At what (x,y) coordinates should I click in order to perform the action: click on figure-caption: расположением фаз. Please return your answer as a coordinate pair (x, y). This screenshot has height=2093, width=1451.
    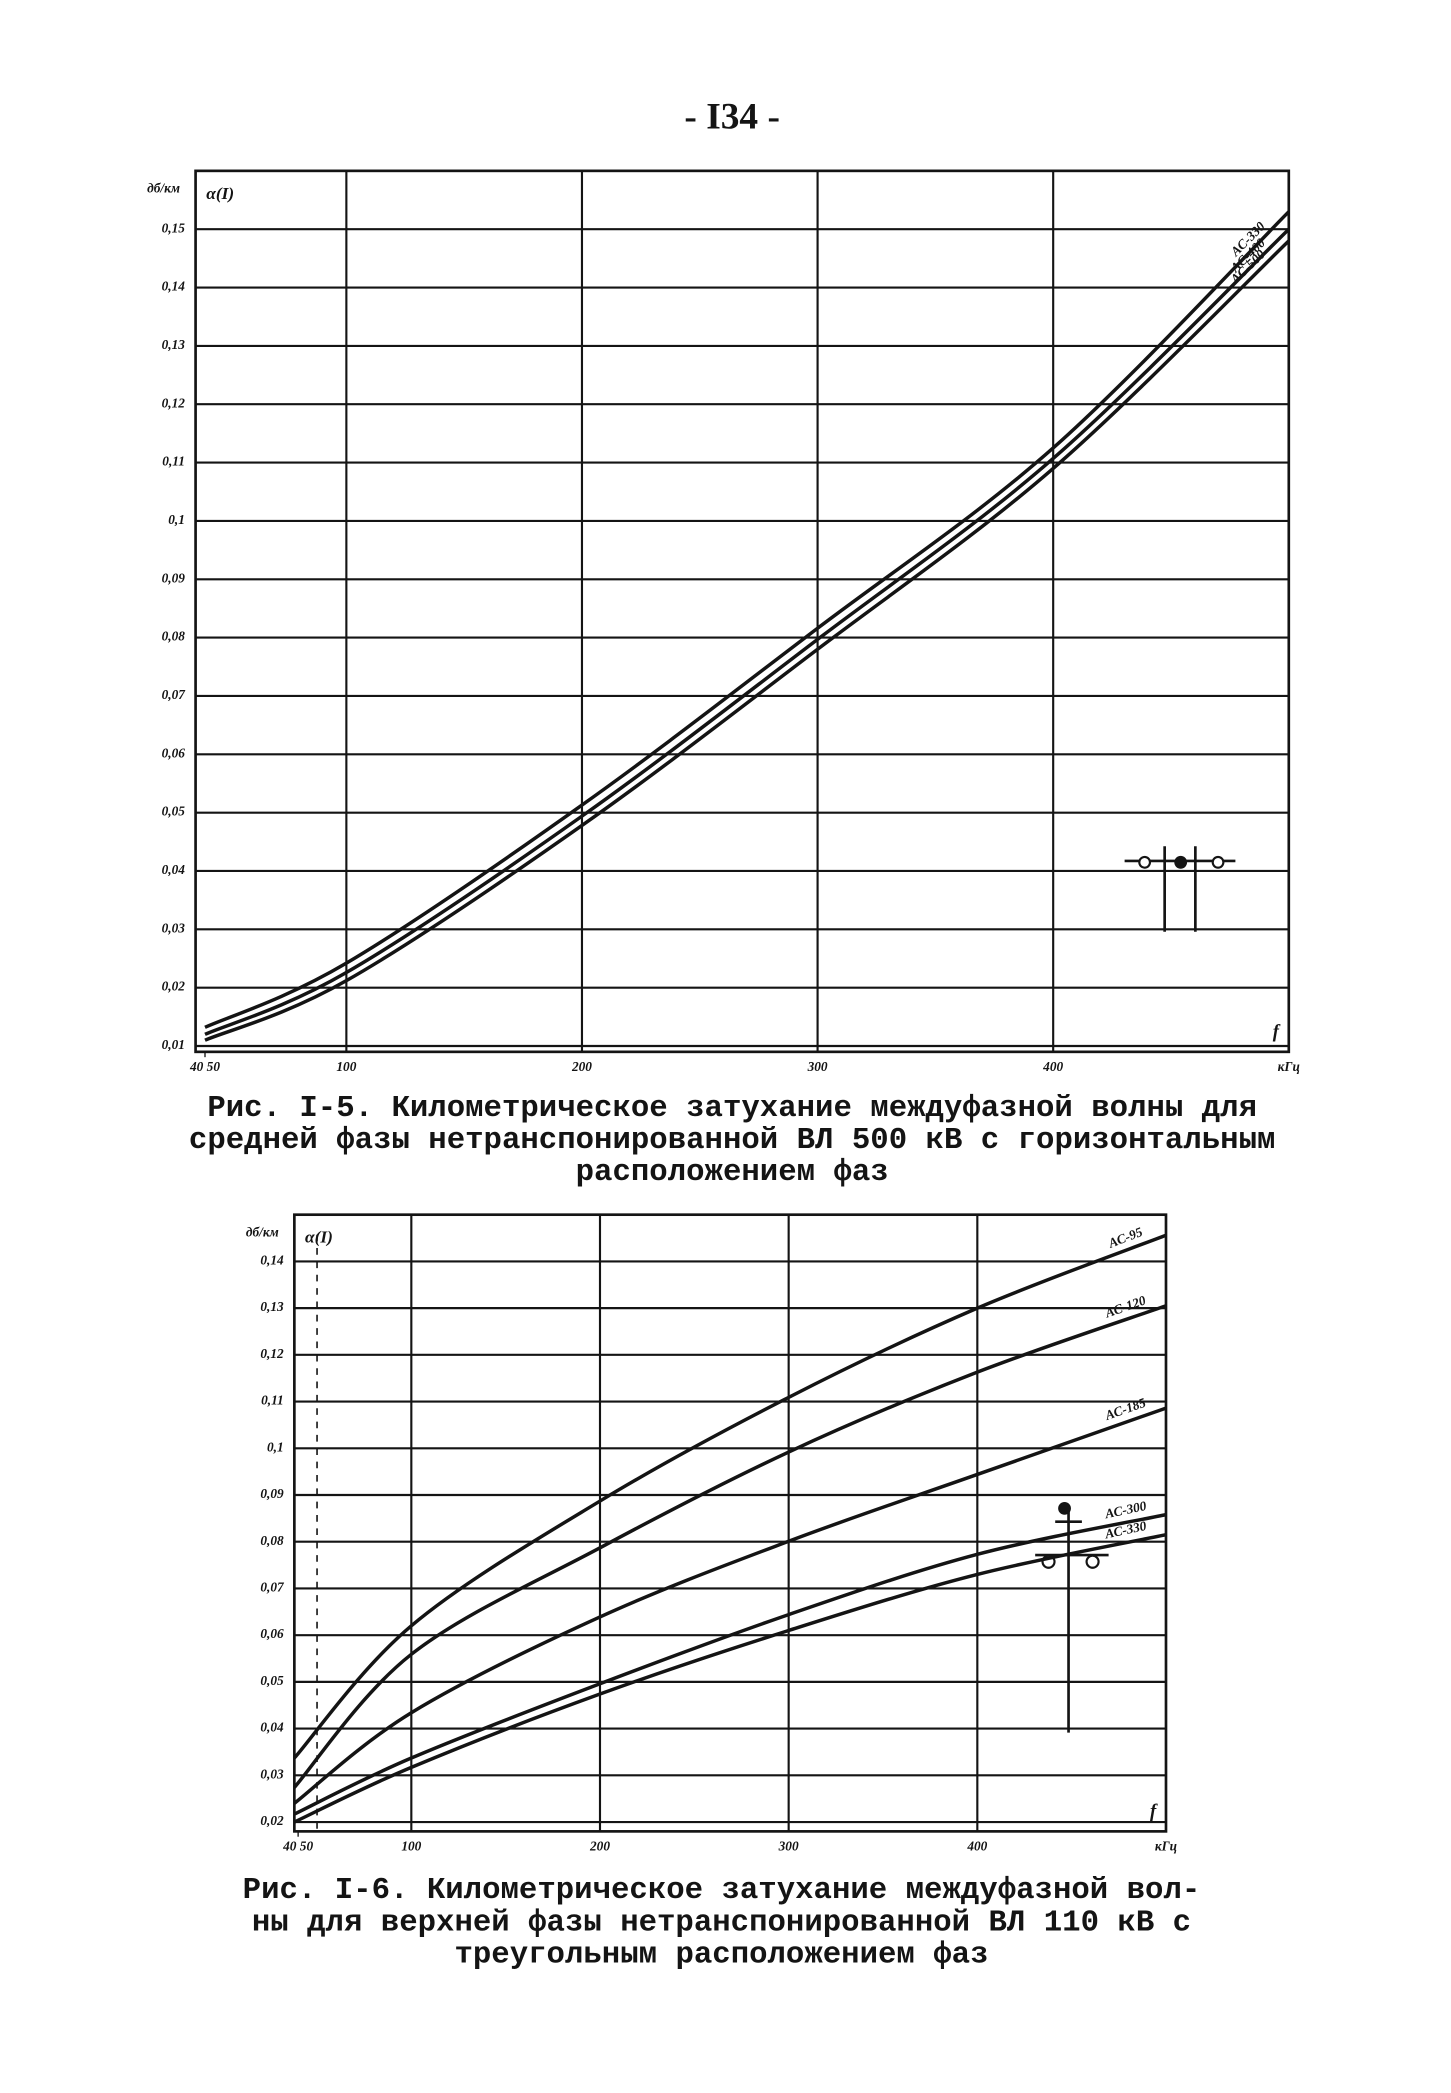
    Looking at the image, I should click on (732, 1172).